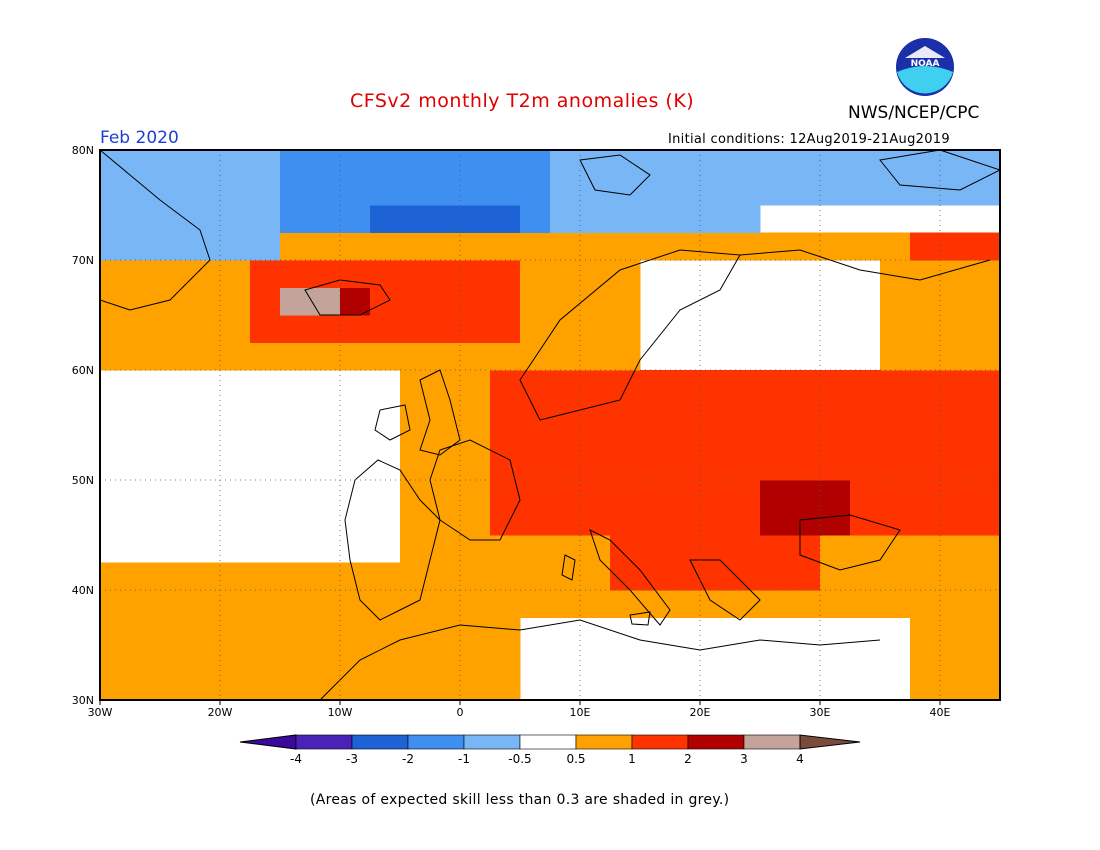 The height and width of the screenshot is (850, 1100). Describe the element at coordinates (268, 742) in the screenshot. I see `colorbar-min-arrow` at that location.